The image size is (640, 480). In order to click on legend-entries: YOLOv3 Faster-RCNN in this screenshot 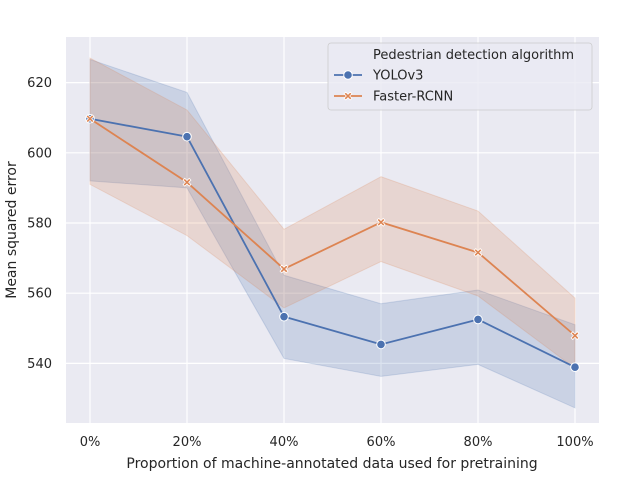, I will do `click(393, 87)`.